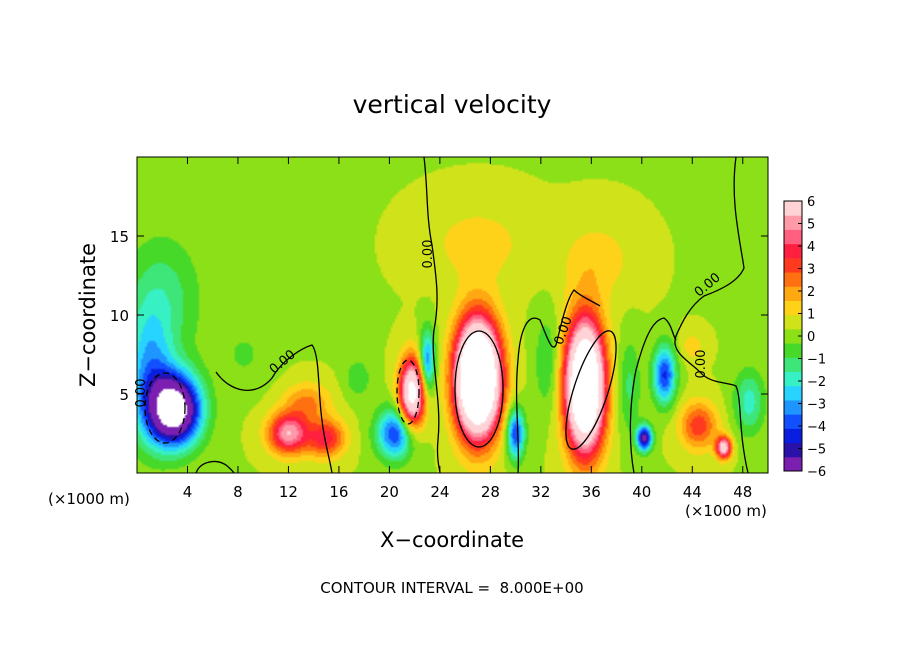 This screenshot has height=654, width=904. What do you see at coordinates (452, 540) in the screenshot?
I see `x-axis-label: X−coordinate` at bounding box center [452, 540].